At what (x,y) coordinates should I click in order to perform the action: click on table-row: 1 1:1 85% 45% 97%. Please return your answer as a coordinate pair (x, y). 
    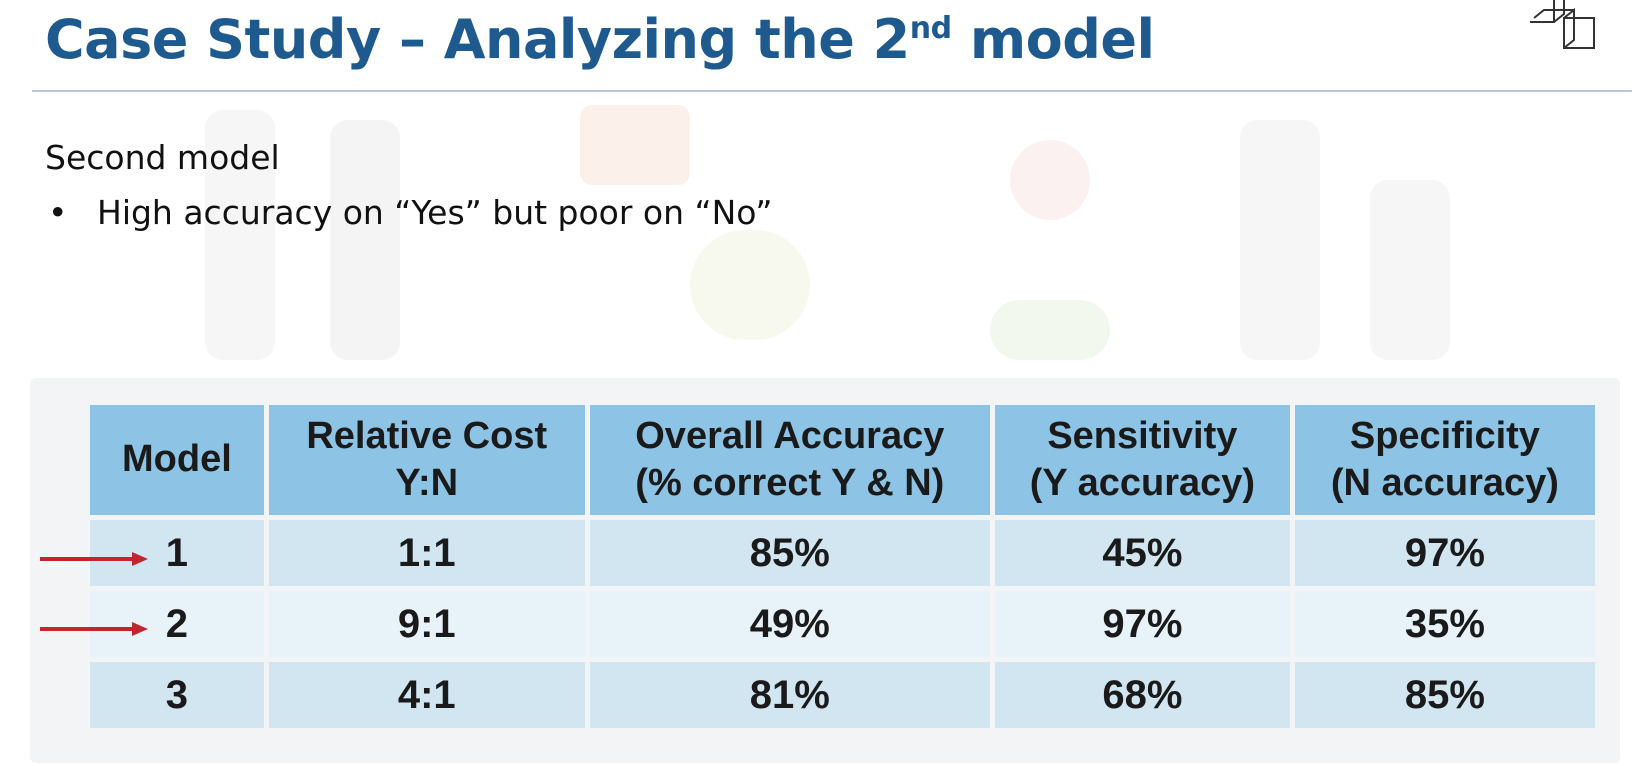
    Looking at the image, I should click on (842, 553).